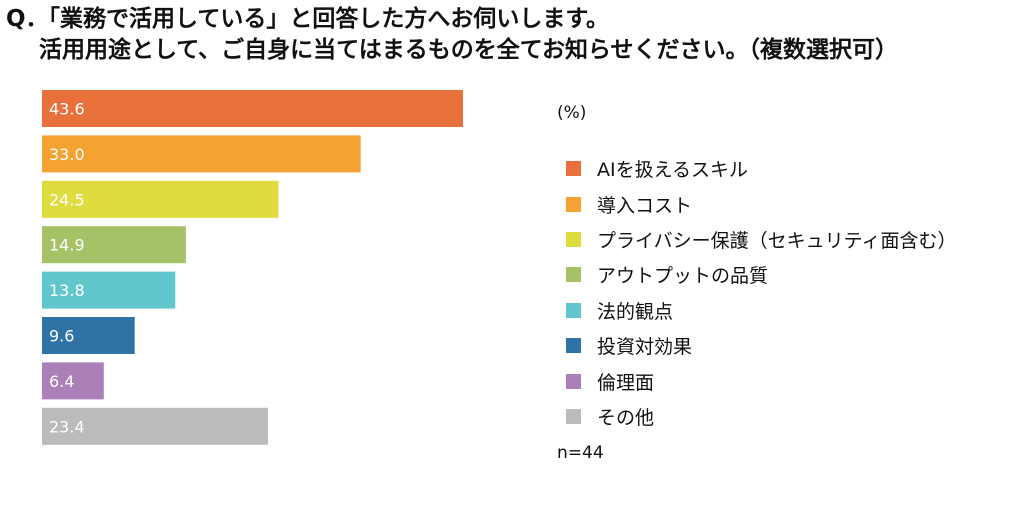 Image resolution: width=1024 pixels, height=526 pixels. What do you see at coordinates (61, 381) in the screenshot?
I see `bar-value-label-7: 6.4` at bounding box center [61, 381].